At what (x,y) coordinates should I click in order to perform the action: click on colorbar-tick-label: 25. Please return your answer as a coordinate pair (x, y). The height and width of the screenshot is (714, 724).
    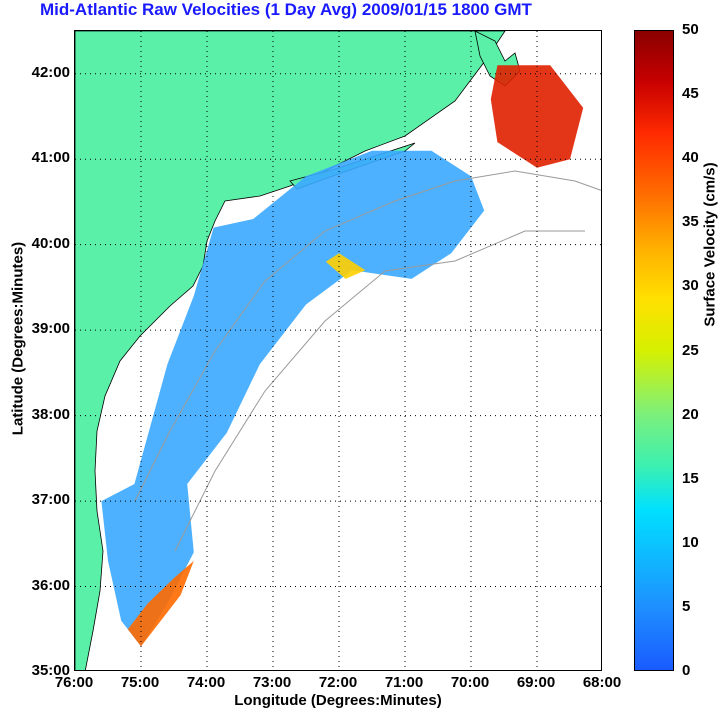
    Looking at the image, I should click on (690, 350).